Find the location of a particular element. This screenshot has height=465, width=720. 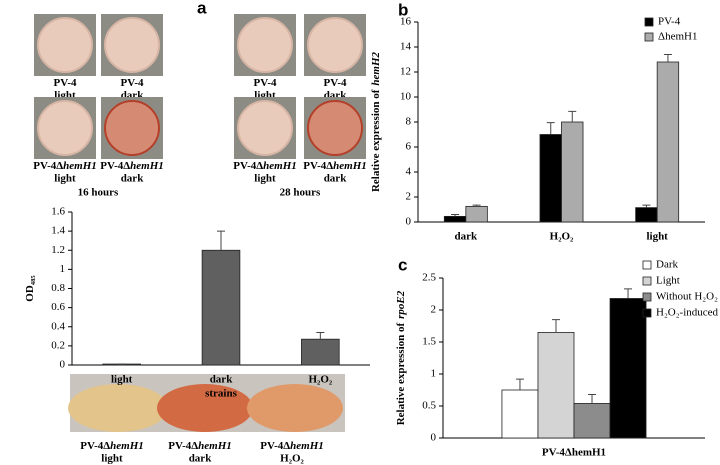

x-tick-label: light is located at coordinates (657, 237).